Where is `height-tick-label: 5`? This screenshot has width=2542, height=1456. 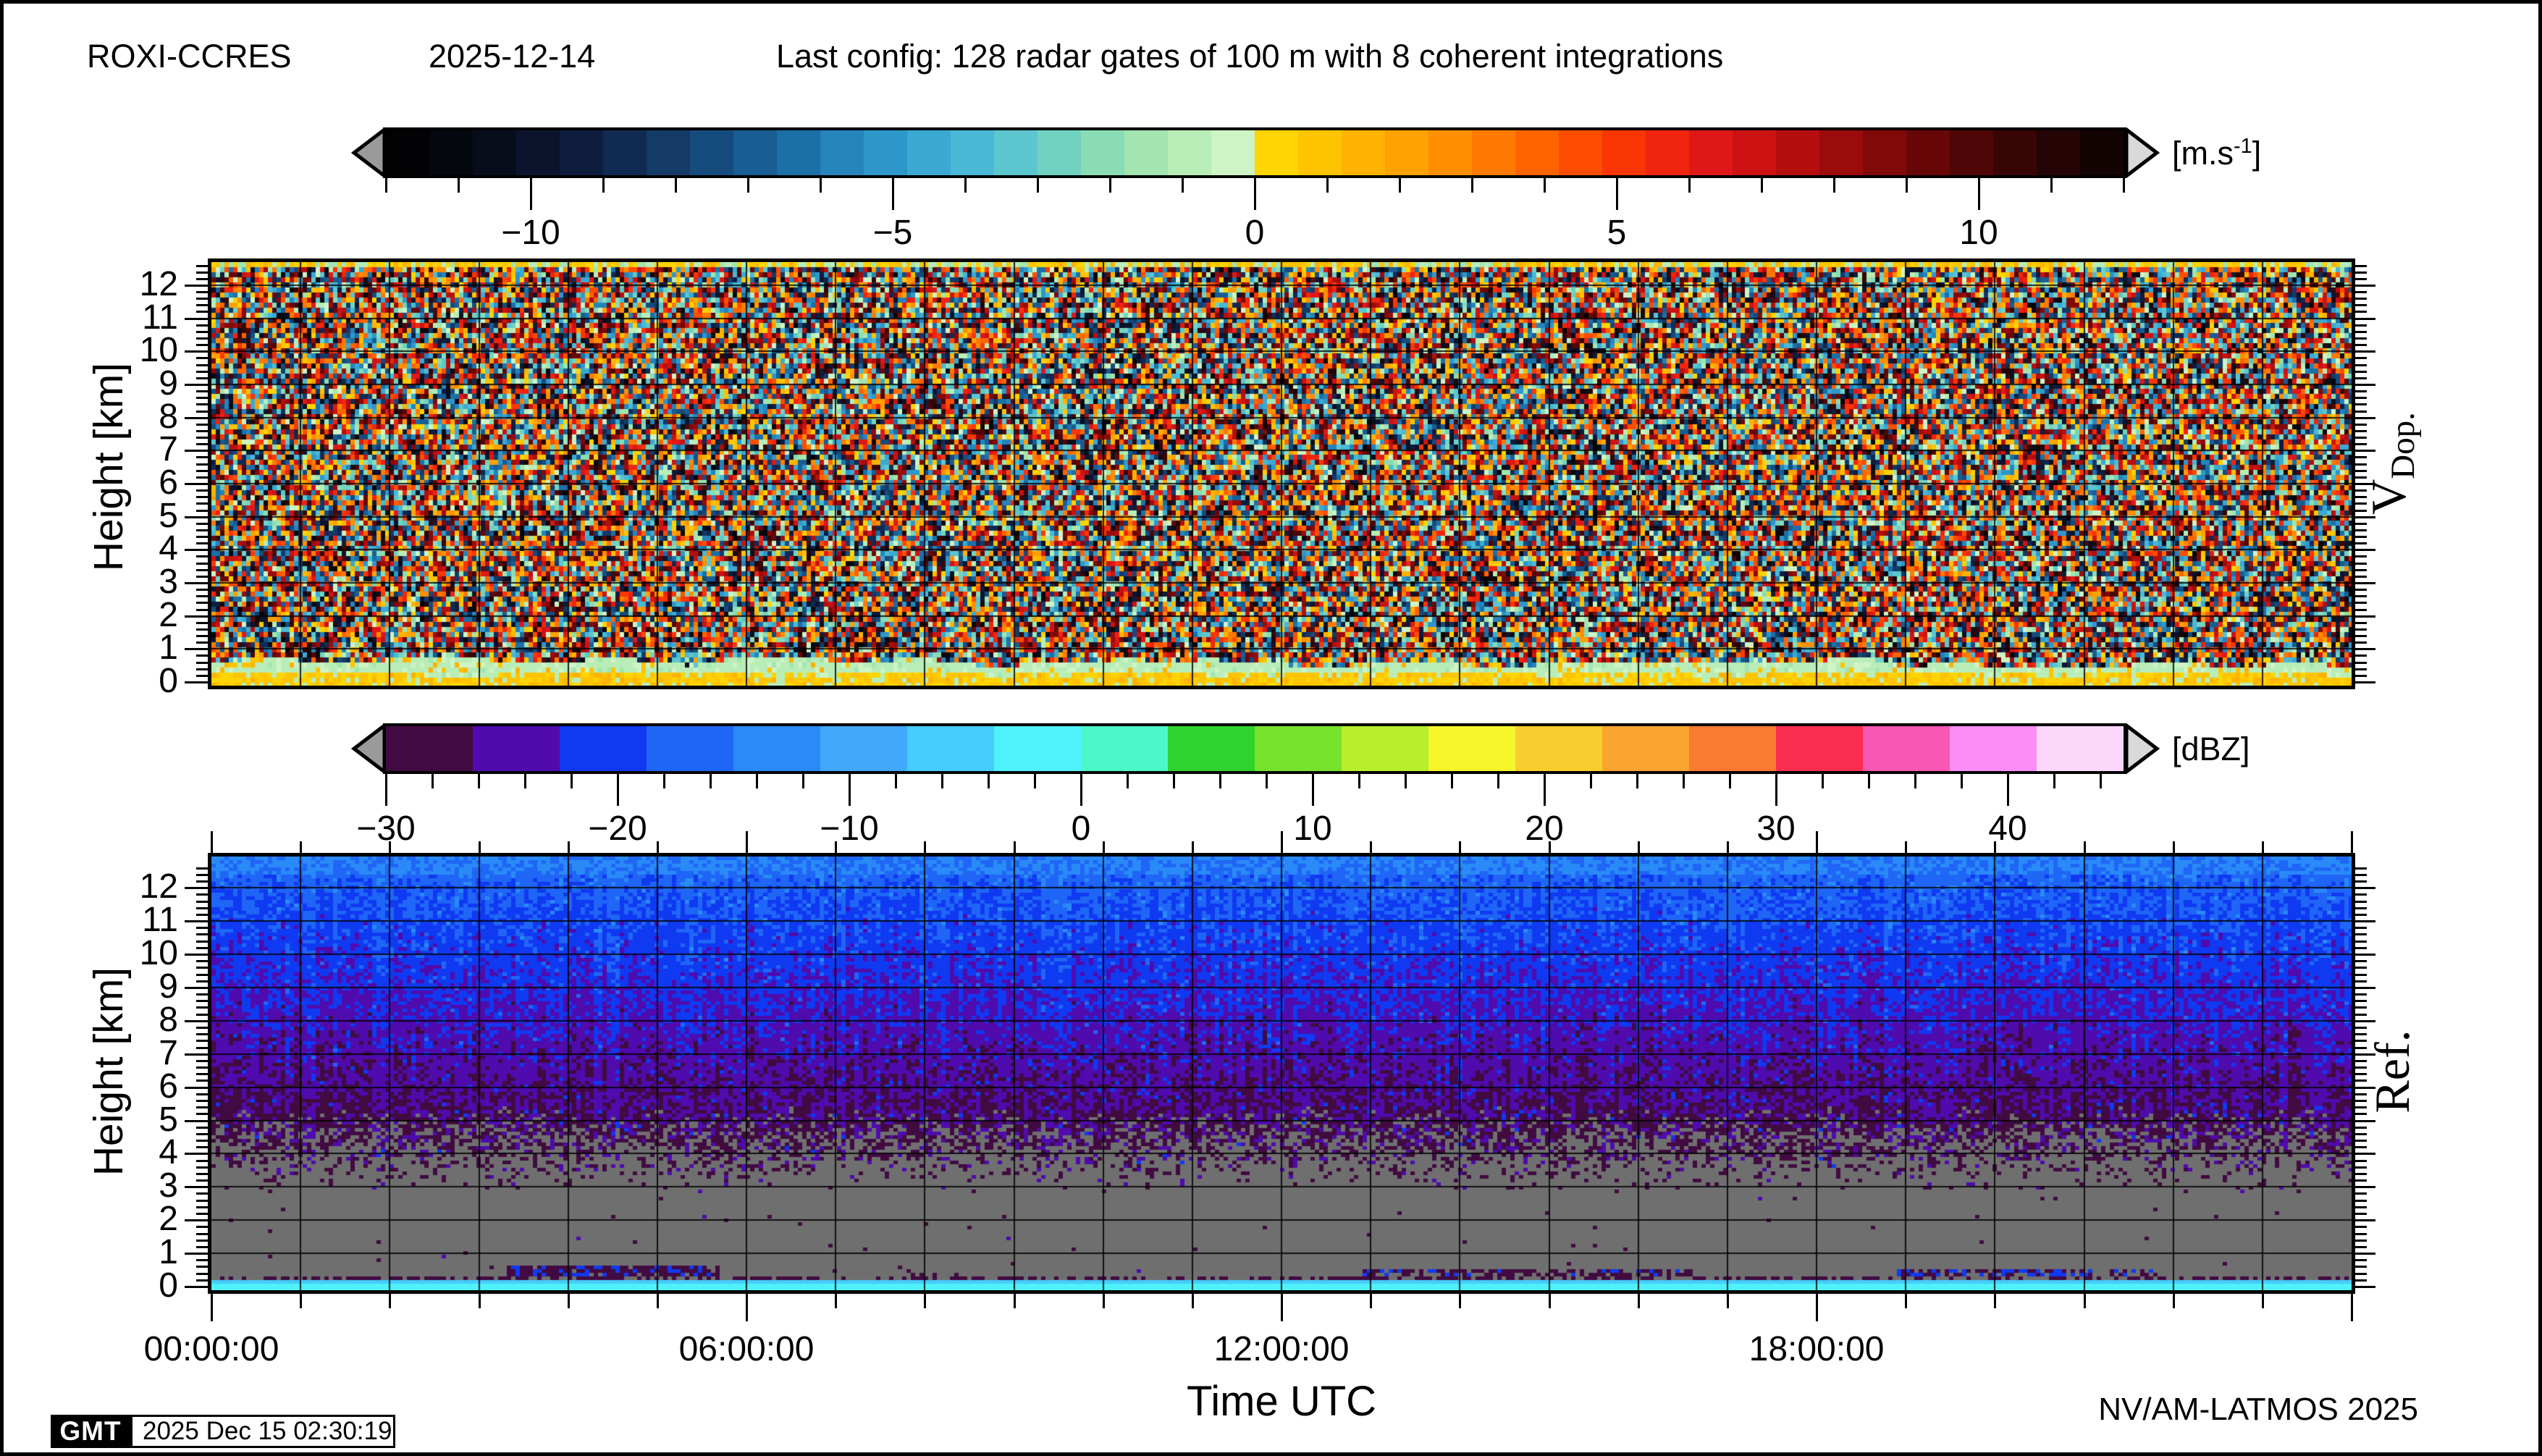
height-tick-label: 5 is located at coordinates (168, 1119).